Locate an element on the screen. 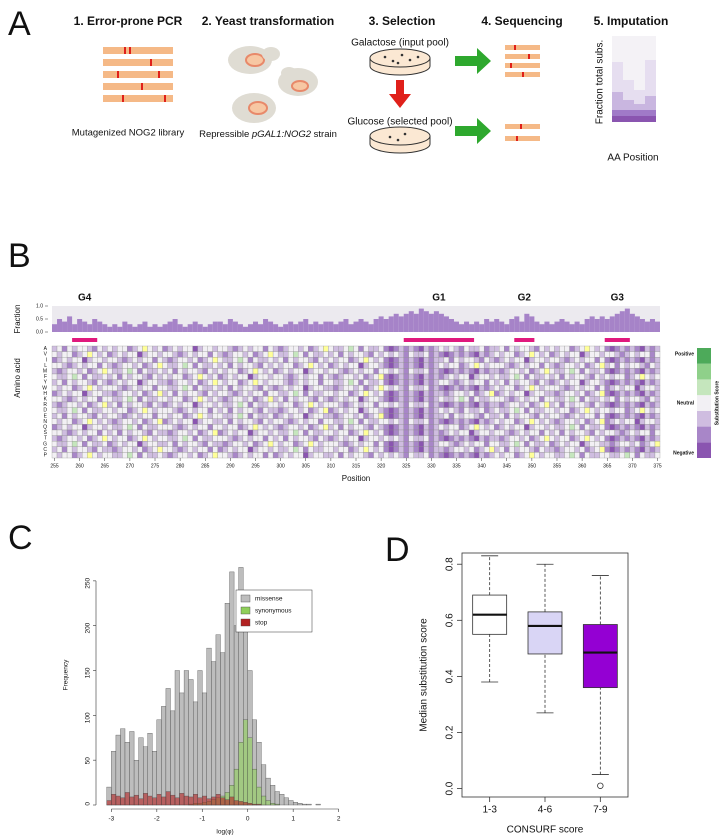  x-tick-label: 320 is located at coordinates (381, 466).